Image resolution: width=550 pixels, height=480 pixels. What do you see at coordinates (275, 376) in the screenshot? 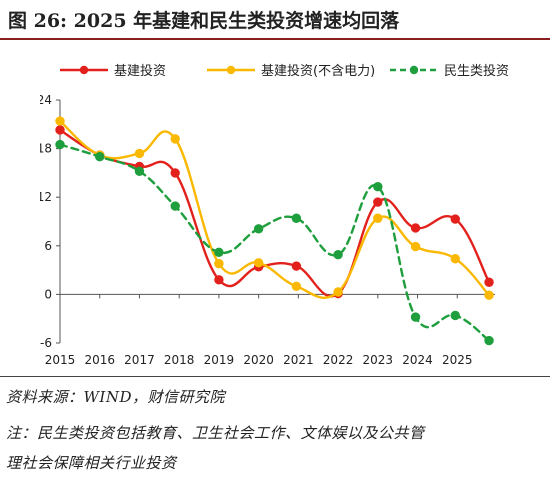
I see `chart-bottom-rule` at bounding box center [275, 376].